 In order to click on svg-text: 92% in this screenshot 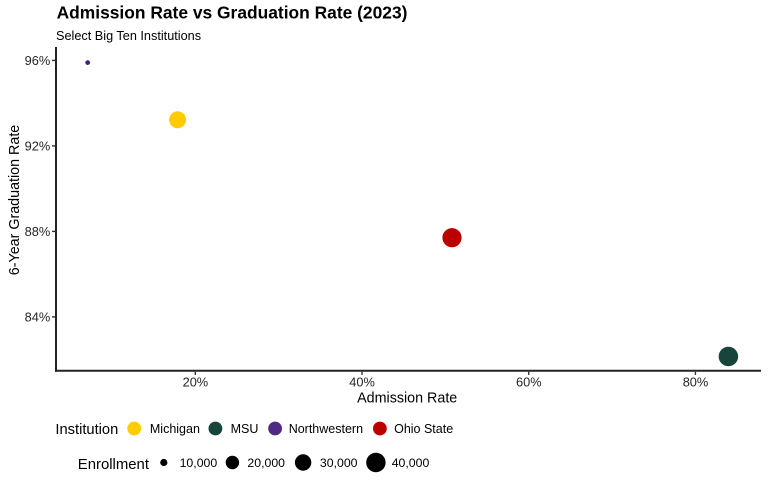, I will do `click(38, 145)`.